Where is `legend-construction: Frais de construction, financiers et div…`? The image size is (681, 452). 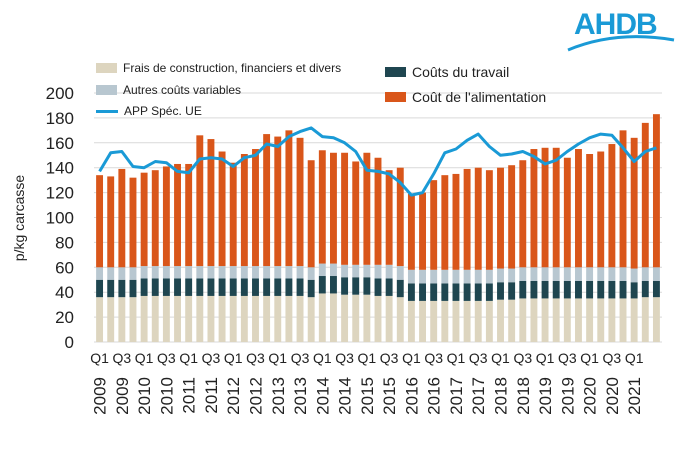
legend-construction: Frais de construction, financiers et div… is located at coordinates (218, 68).